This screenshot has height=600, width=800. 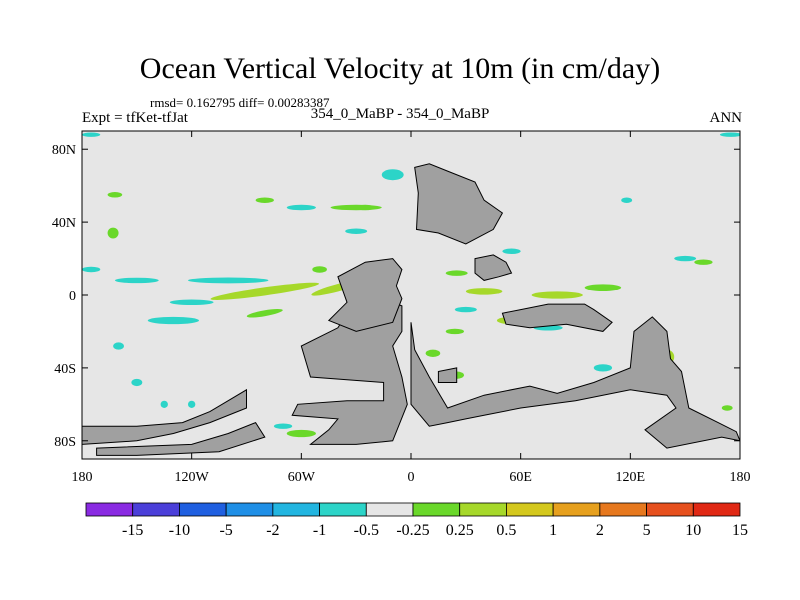 I want to click on case-label: 354_0_MaBP - 354_0_MaBP, so click(x=400, y=114).